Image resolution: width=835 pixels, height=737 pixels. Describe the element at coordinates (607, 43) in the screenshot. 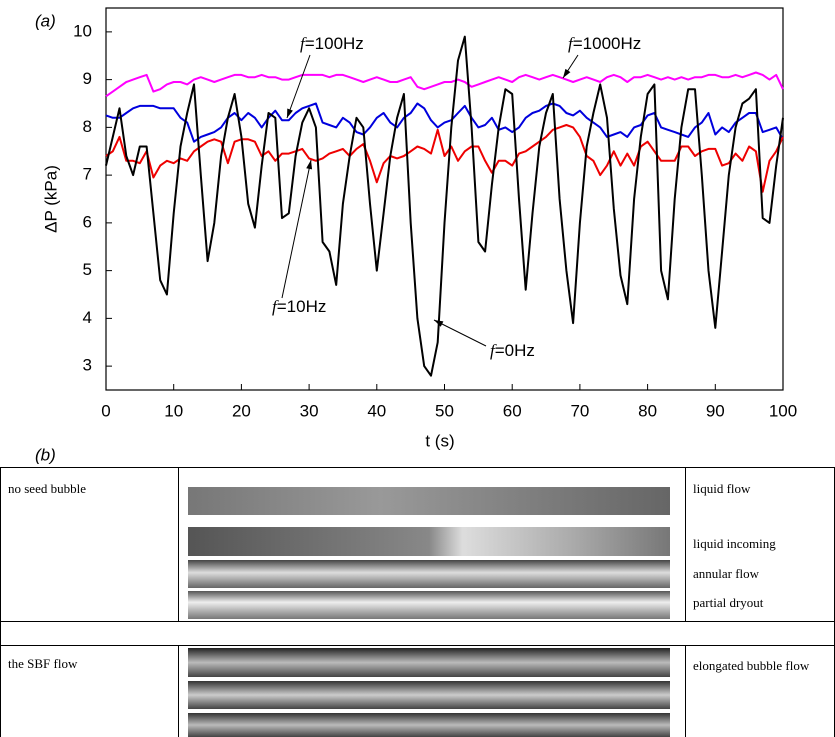

I see `annotation-text: =1000Hz` at that location.